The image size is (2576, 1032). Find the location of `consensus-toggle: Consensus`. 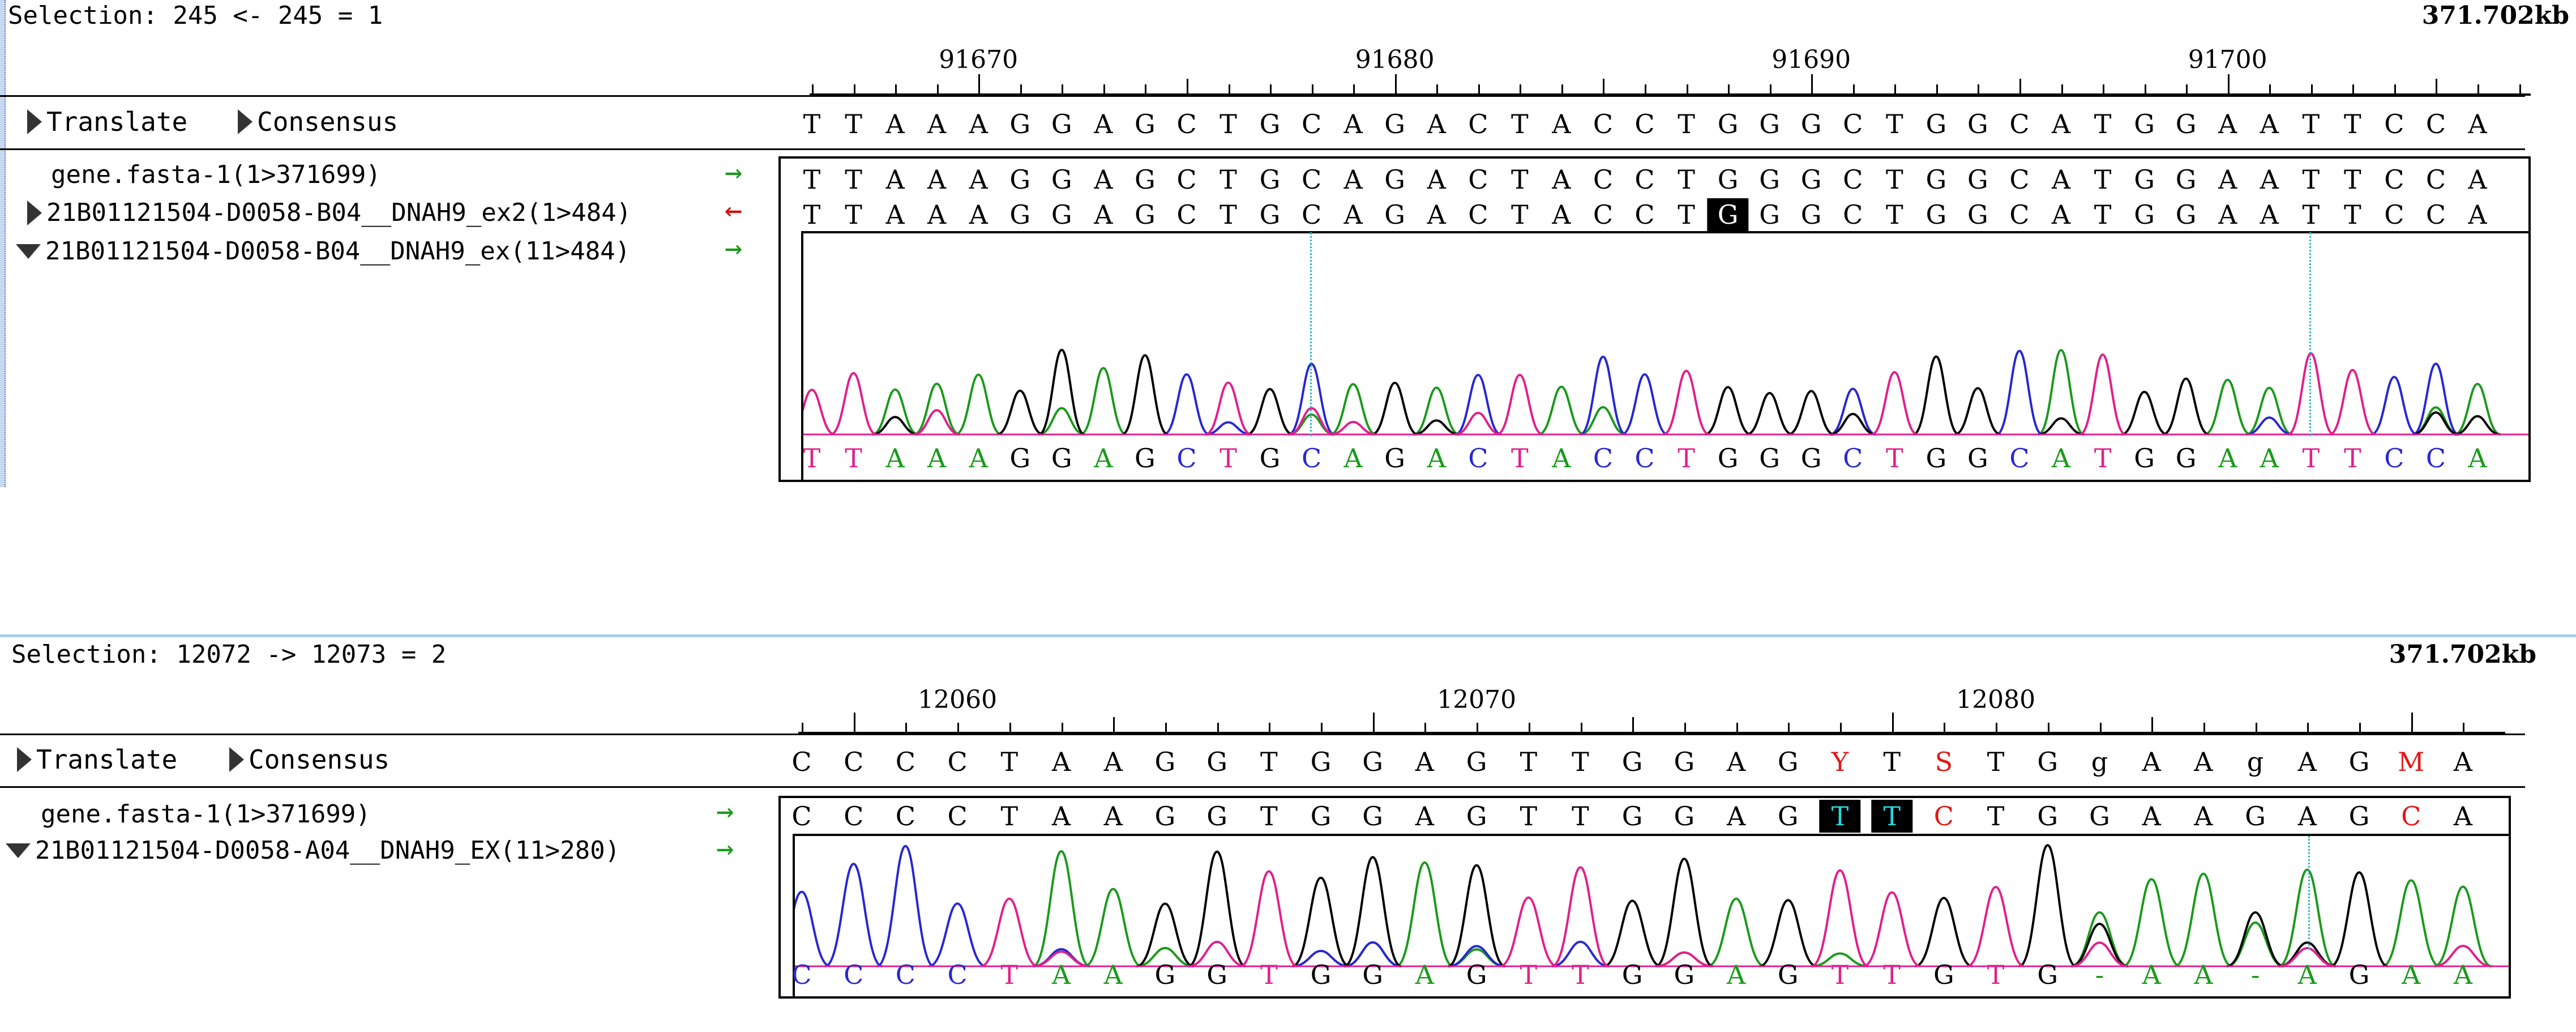

consensus-toggle: Consensus is located at coordinates (318, 121).